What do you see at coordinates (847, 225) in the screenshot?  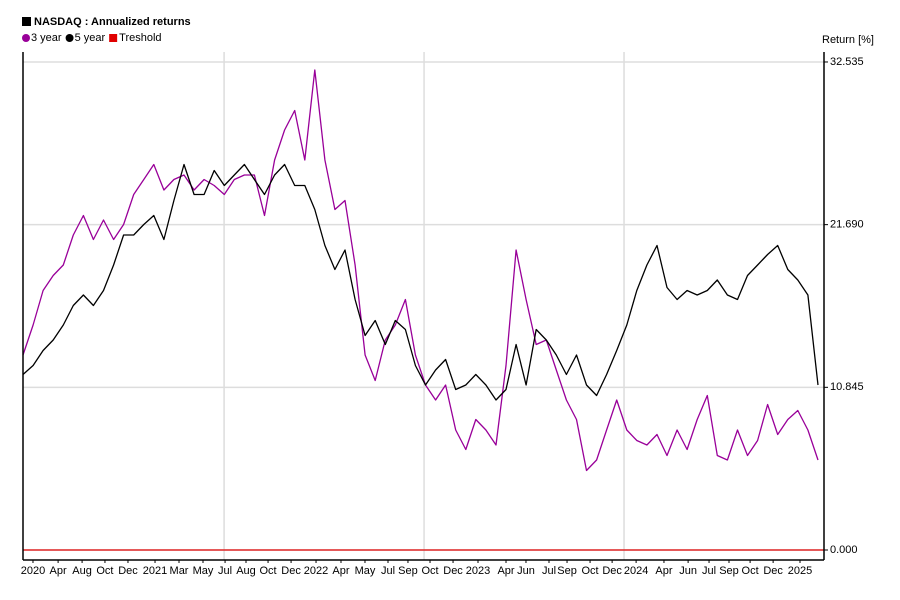 I see `y-tick-label: 21.690` at bounding box center [847, 225].